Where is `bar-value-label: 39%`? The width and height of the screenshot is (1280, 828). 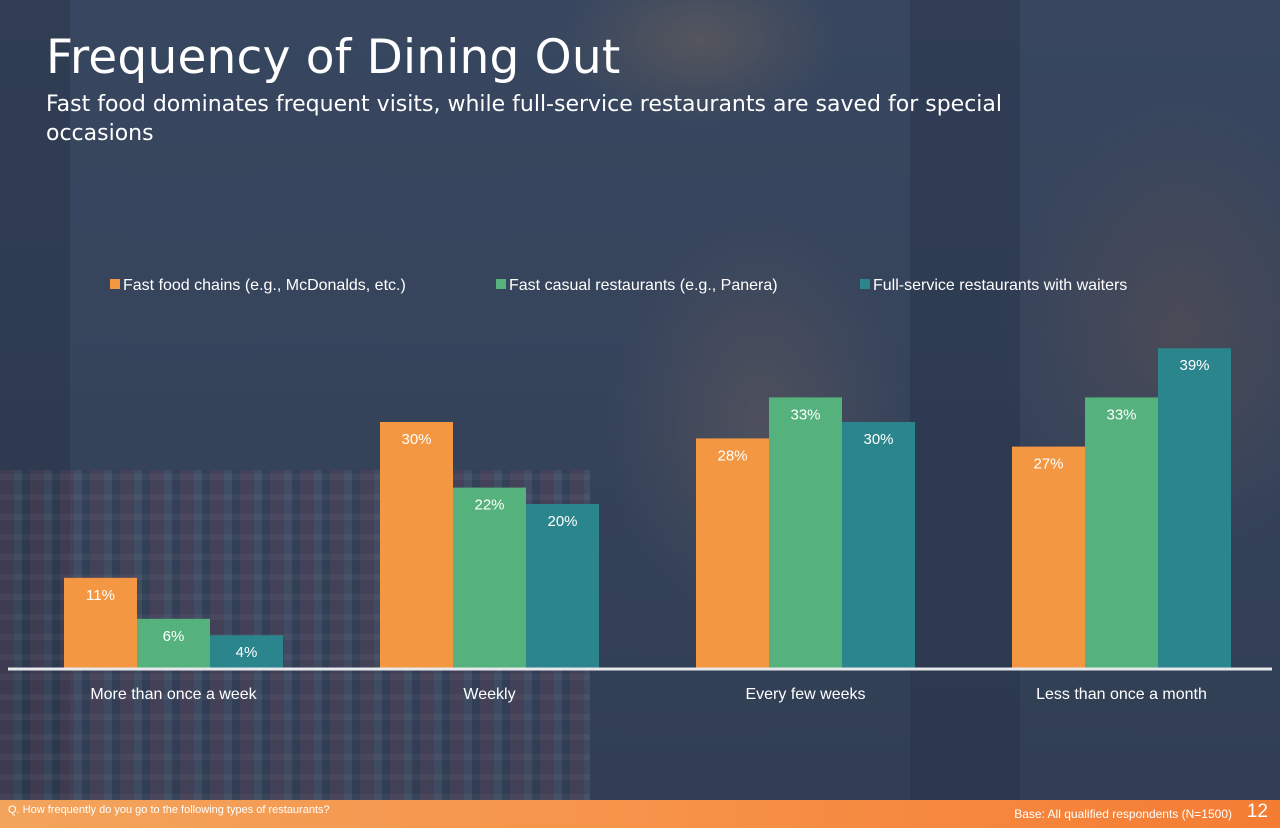
bar-value-label: 39% is located at coordinates (1194, 365).